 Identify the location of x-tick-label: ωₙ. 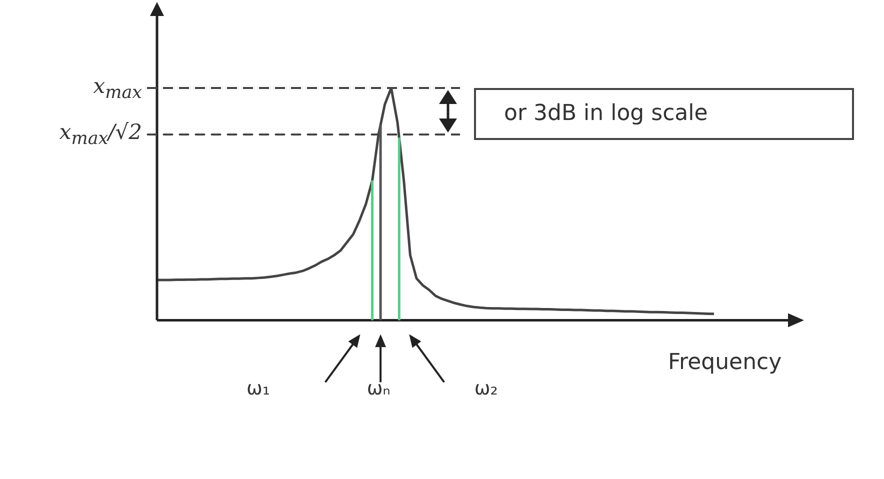
(378, 389).